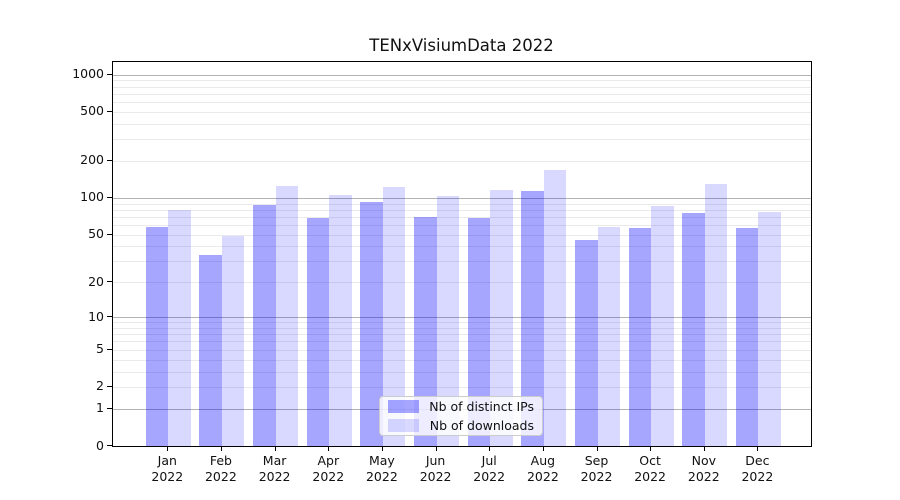 The height and width of the screenshot is (500, 900). Describe the element at coordinates (435, 468) in the screenshot. I see `x-tick-label-jun: Jun 2022` at that location.